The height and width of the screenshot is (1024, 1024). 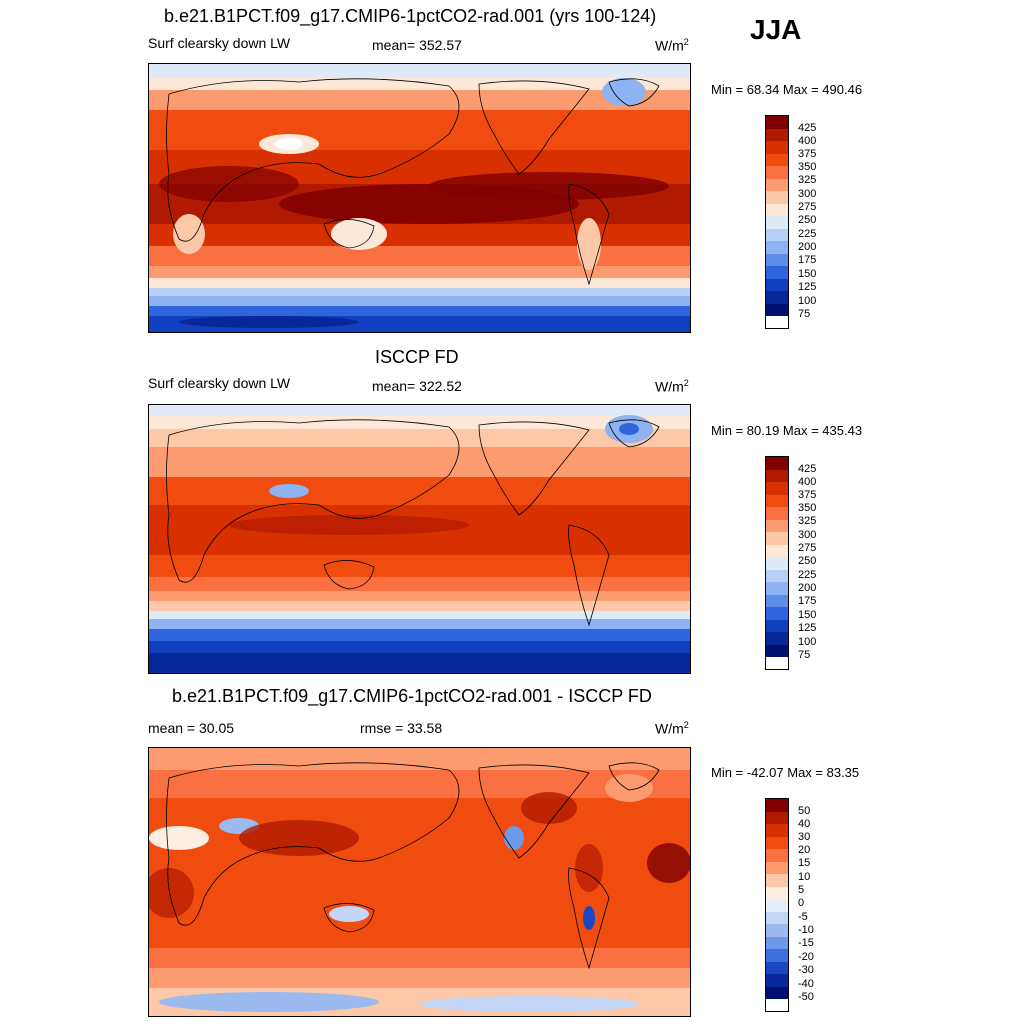 I want to click on panel3-tick: -50, so click(x=806, y=997).